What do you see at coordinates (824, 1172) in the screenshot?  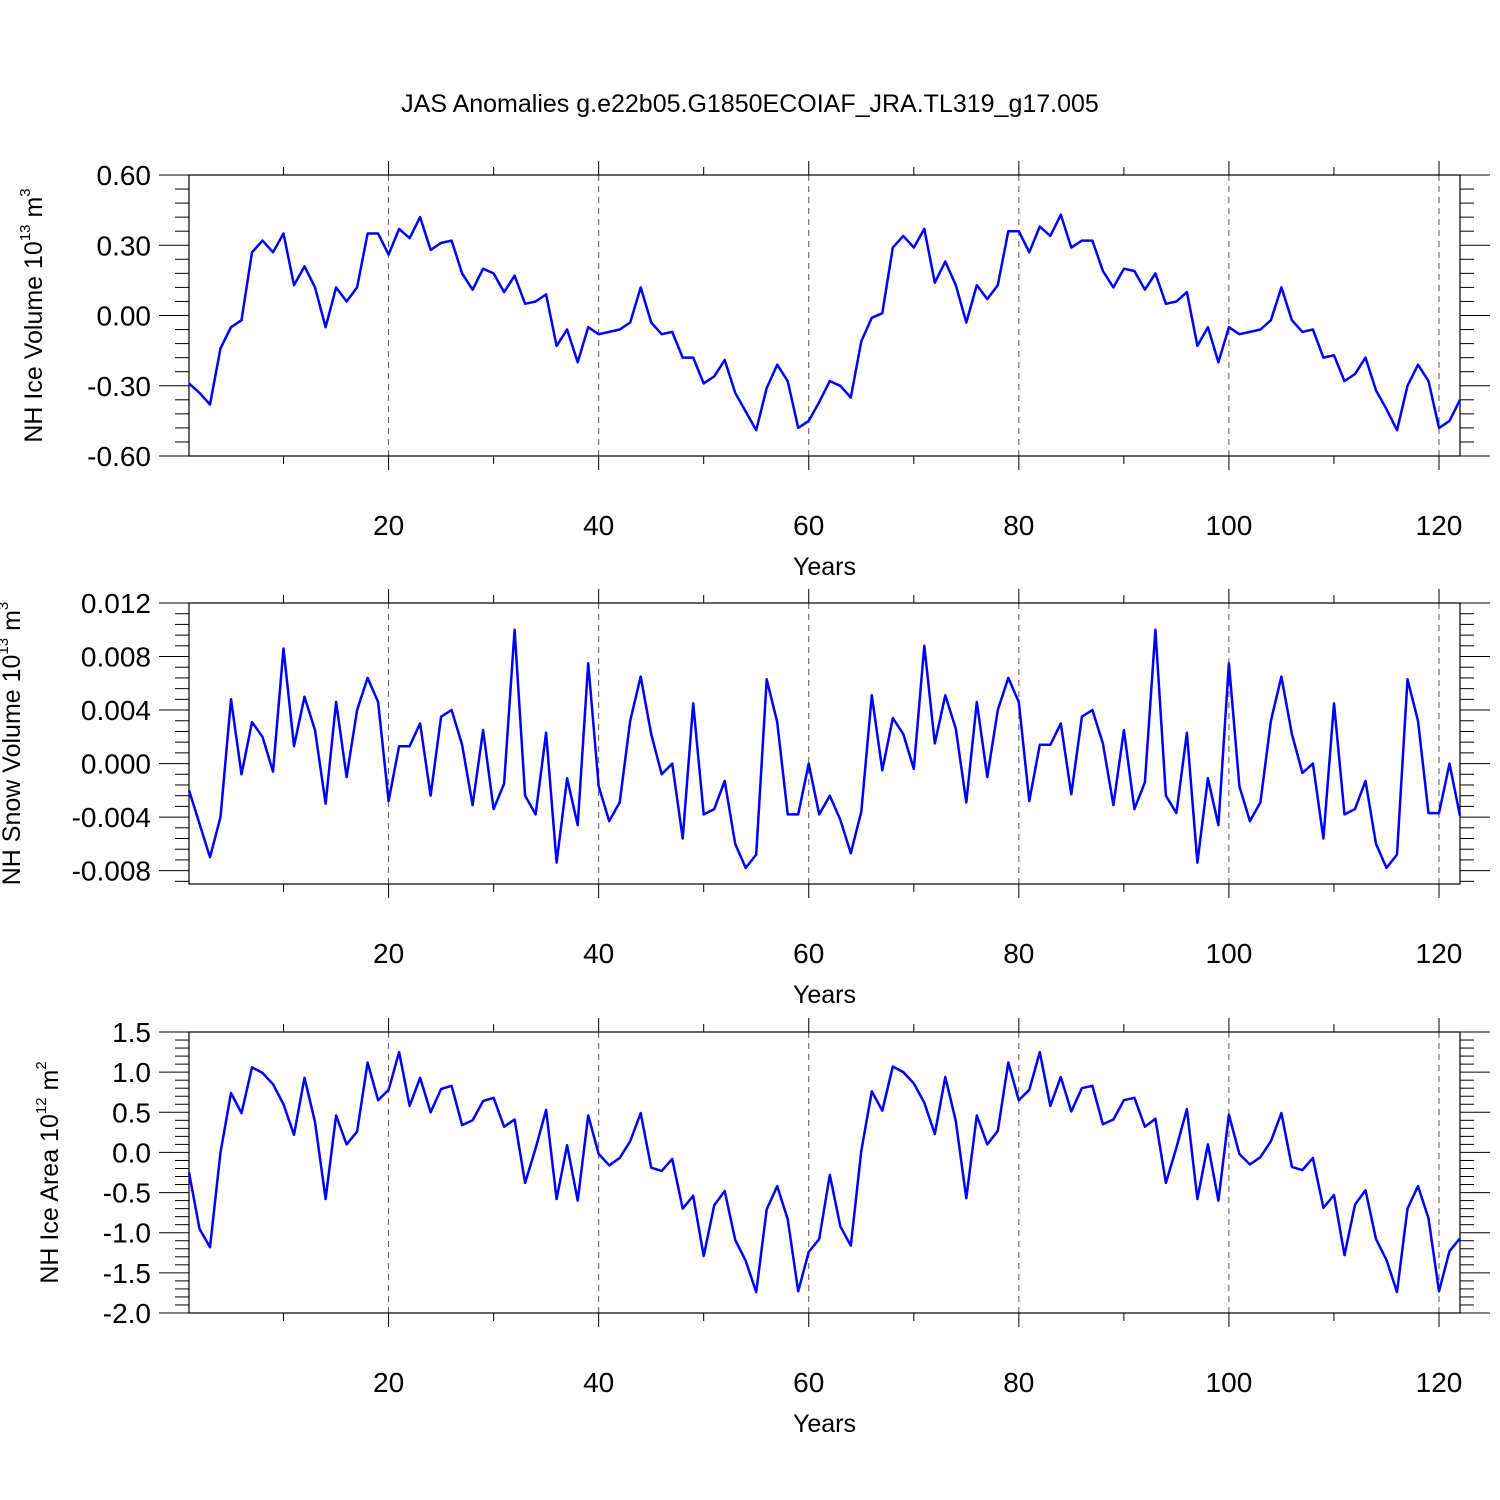 I see `series-line` at bounding box center [824, 1172].